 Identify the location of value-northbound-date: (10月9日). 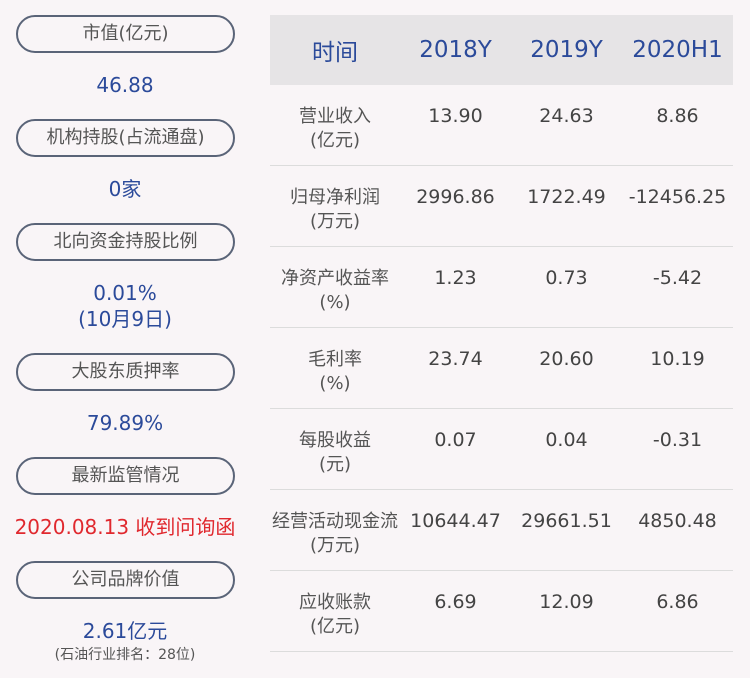
(125, 319).